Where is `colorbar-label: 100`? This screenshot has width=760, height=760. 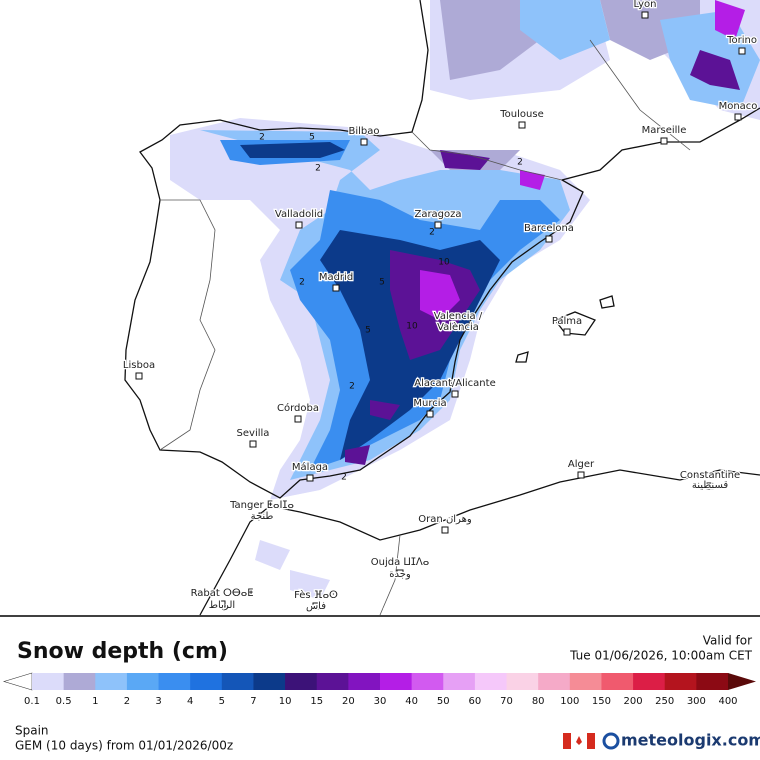 colorbar-label: 100 is located at coordinates (569, 701).